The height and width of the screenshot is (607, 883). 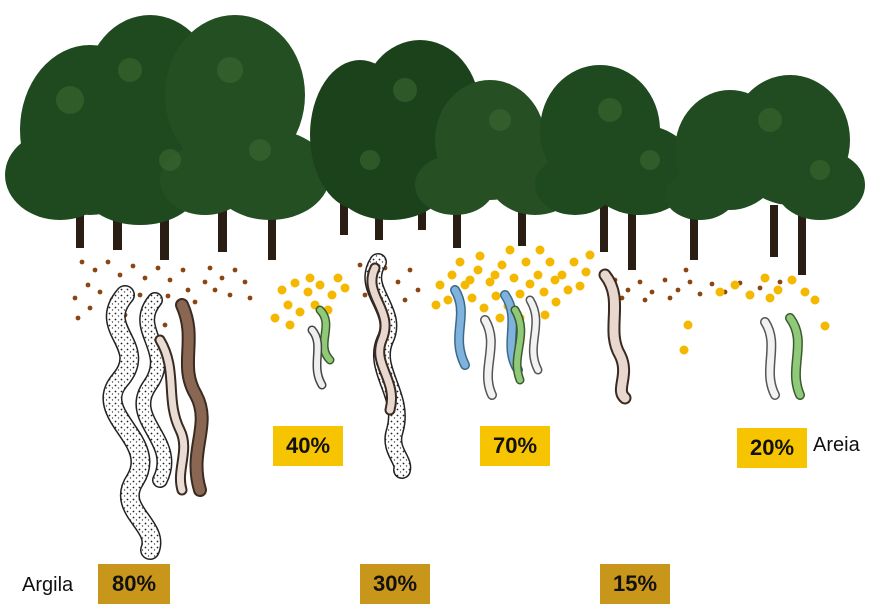 I want to click on clay-particle-icon, so click(x=427, y=293).